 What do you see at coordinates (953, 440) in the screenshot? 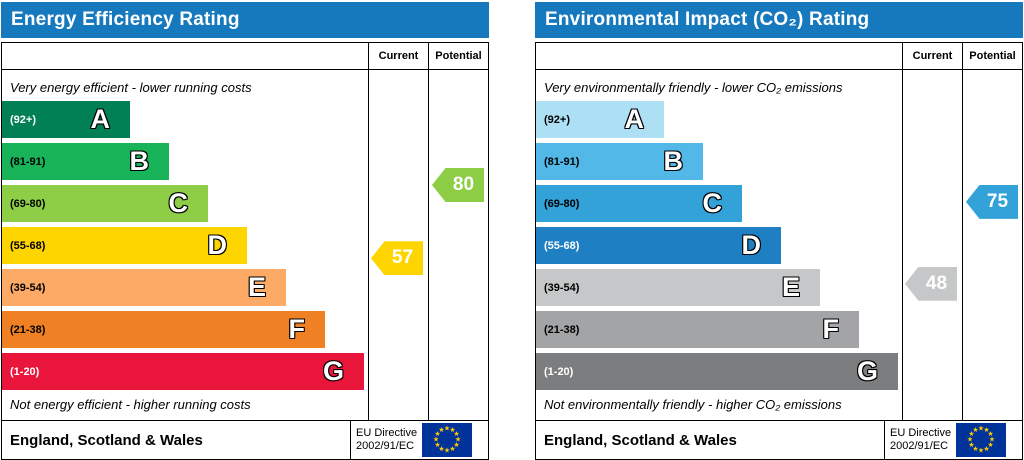
I see `eu-directive-cell: EU Directive 2002/91/EC ★ ★ ★ ★ ★ ★ ★ ★ ★ ★ ★ ★` at bounding box center [953, 440].